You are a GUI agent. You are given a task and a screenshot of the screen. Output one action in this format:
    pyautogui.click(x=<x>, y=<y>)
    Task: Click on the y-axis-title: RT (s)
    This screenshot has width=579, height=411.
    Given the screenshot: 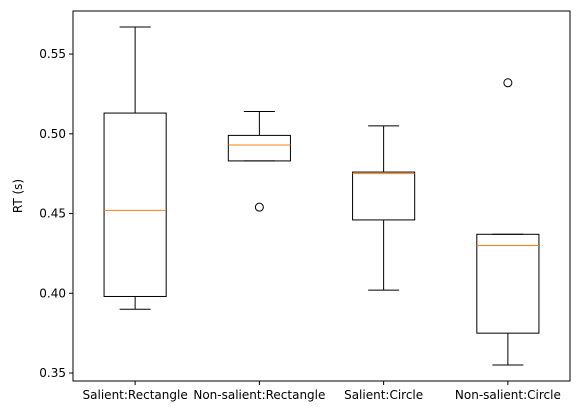 What is the action you would take?
    pyautogui.click(x=18, y=196)
    